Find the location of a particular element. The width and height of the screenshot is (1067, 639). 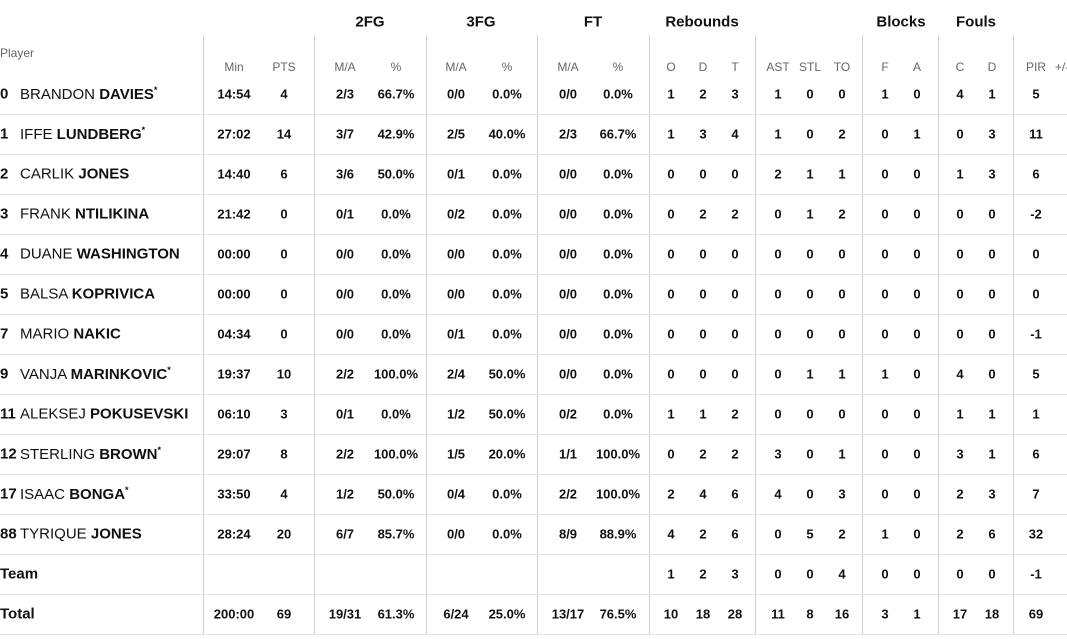

column-header: M/A is located at coordinates (456, 67).